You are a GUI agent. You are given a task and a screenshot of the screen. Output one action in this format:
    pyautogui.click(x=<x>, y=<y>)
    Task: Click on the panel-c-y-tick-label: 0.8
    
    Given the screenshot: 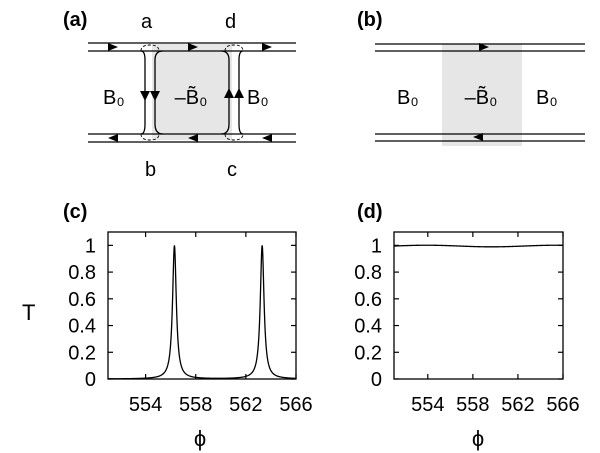 What is the action you would take?
    pyautogui.click(x=82, y=273)
    